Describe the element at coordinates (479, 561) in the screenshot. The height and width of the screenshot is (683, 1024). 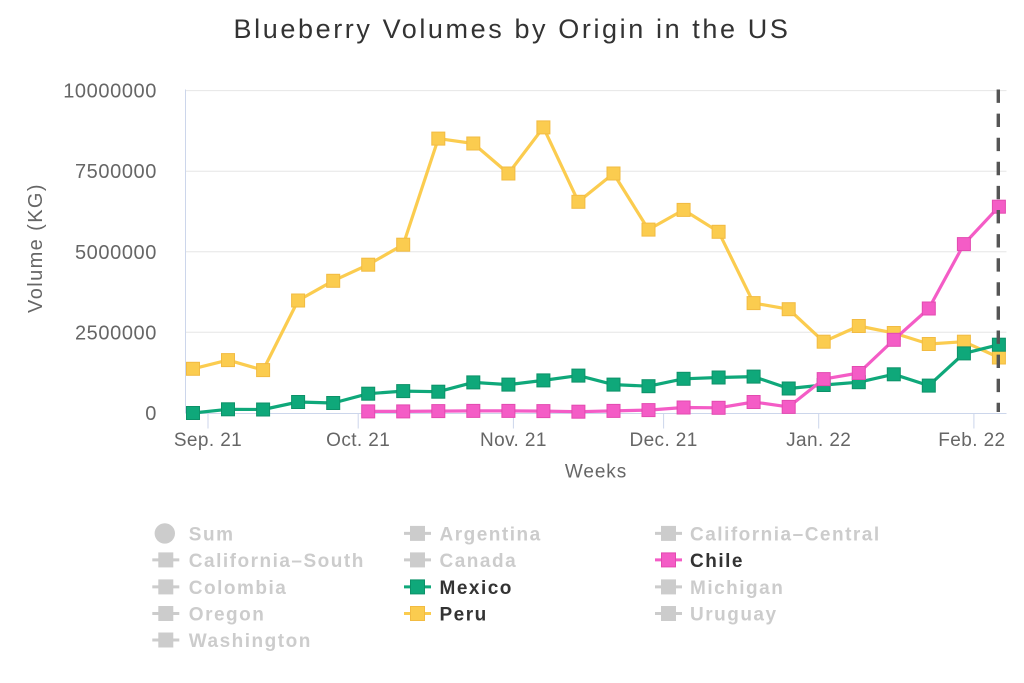
I see `svg-text: Canada` at that location.